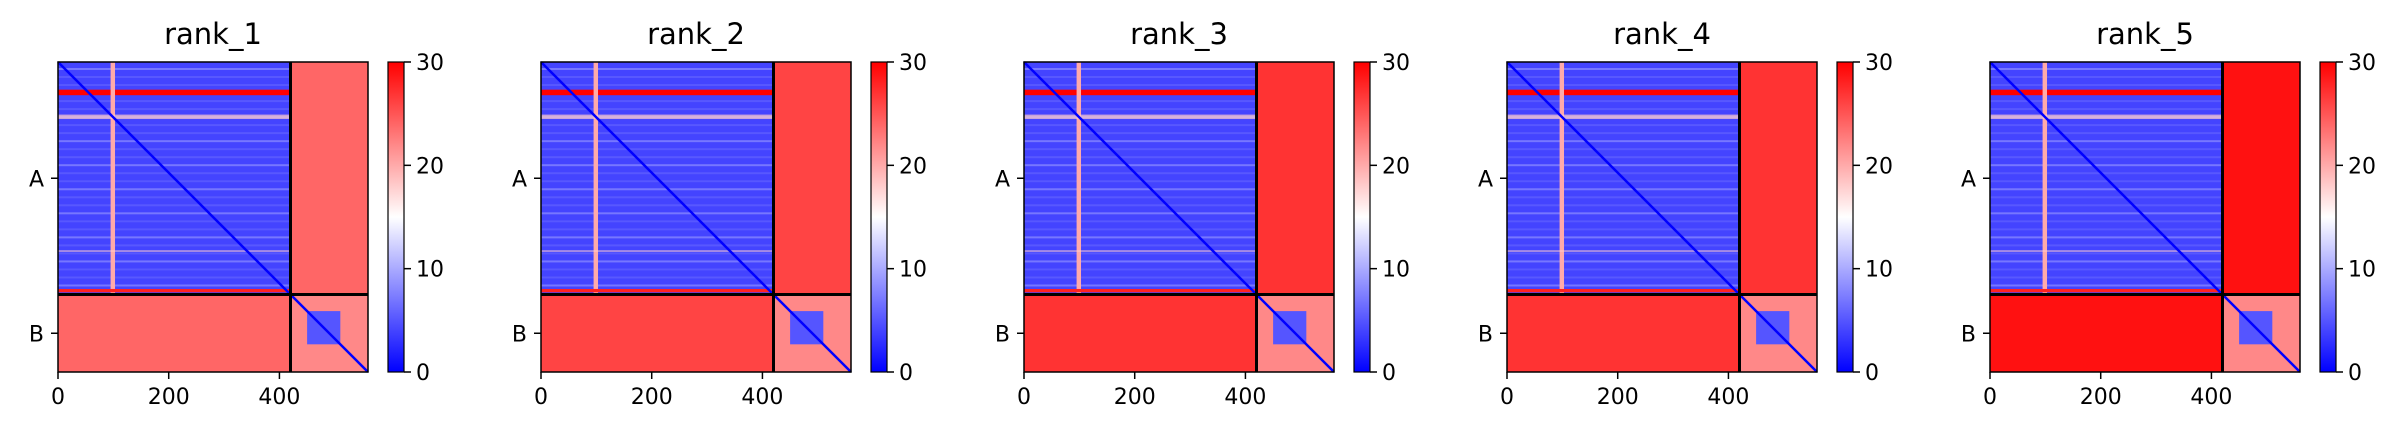  I want to click on heatmap-image, so click(696, 217).